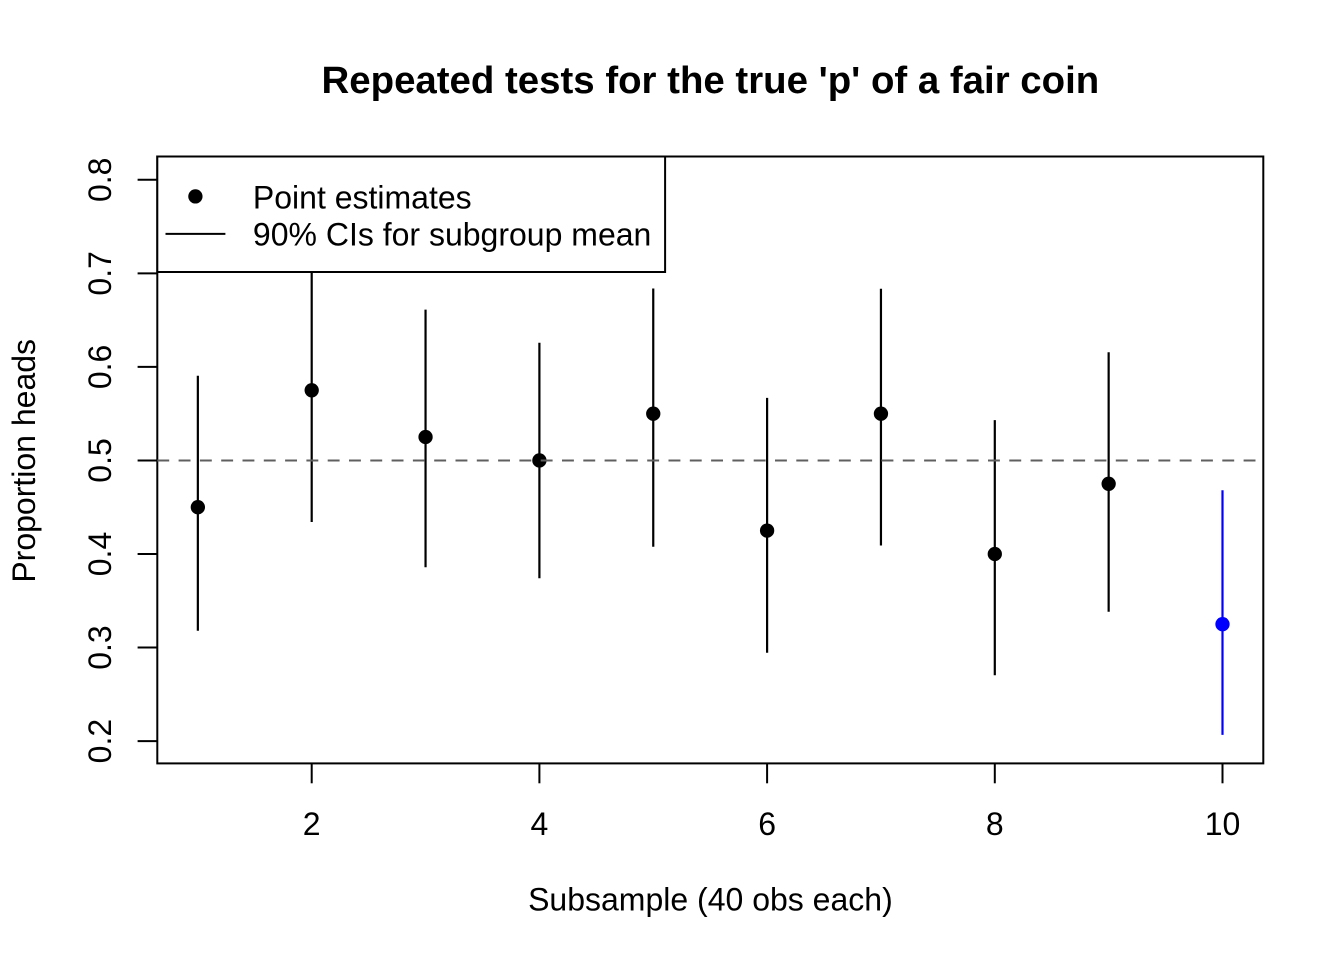  I want to click on svg-text: 0.8, so click(100, 180).